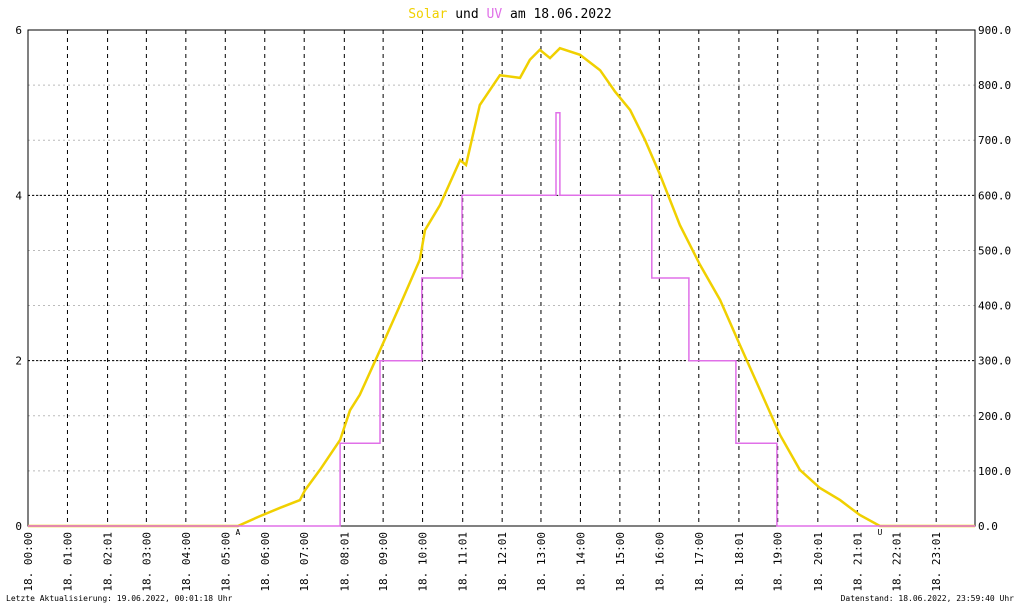 The image size is (1020, 610). What do you see at coordinates (994, 250) in the screenshot?
I see `y2-tick-label: 500.0` at bounding box center [994, 250].